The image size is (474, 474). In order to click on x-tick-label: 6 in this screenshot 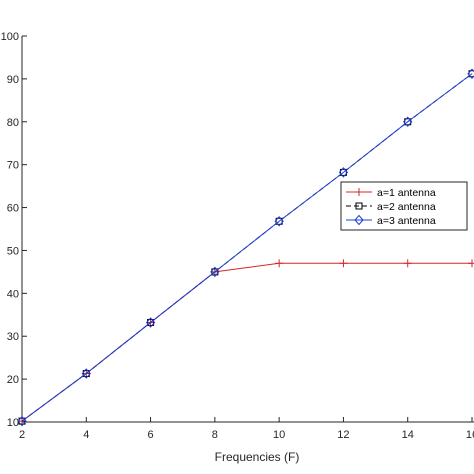, I will do `click(151, 435)`.